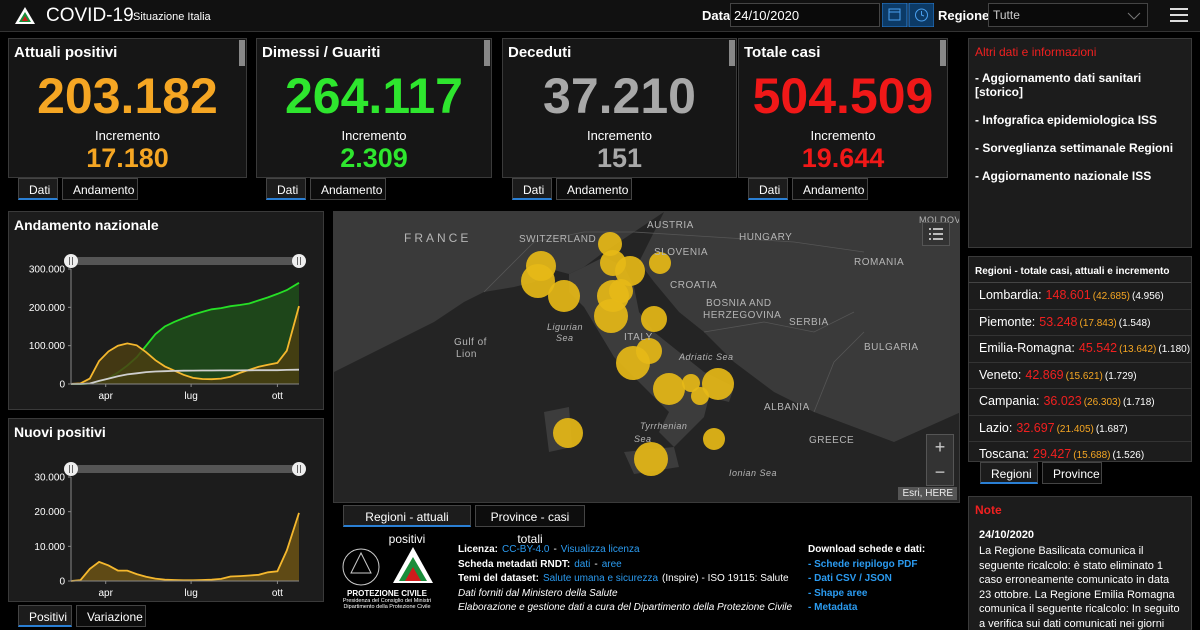  I want to click on x-tick-label: apr, so click(105, 396).